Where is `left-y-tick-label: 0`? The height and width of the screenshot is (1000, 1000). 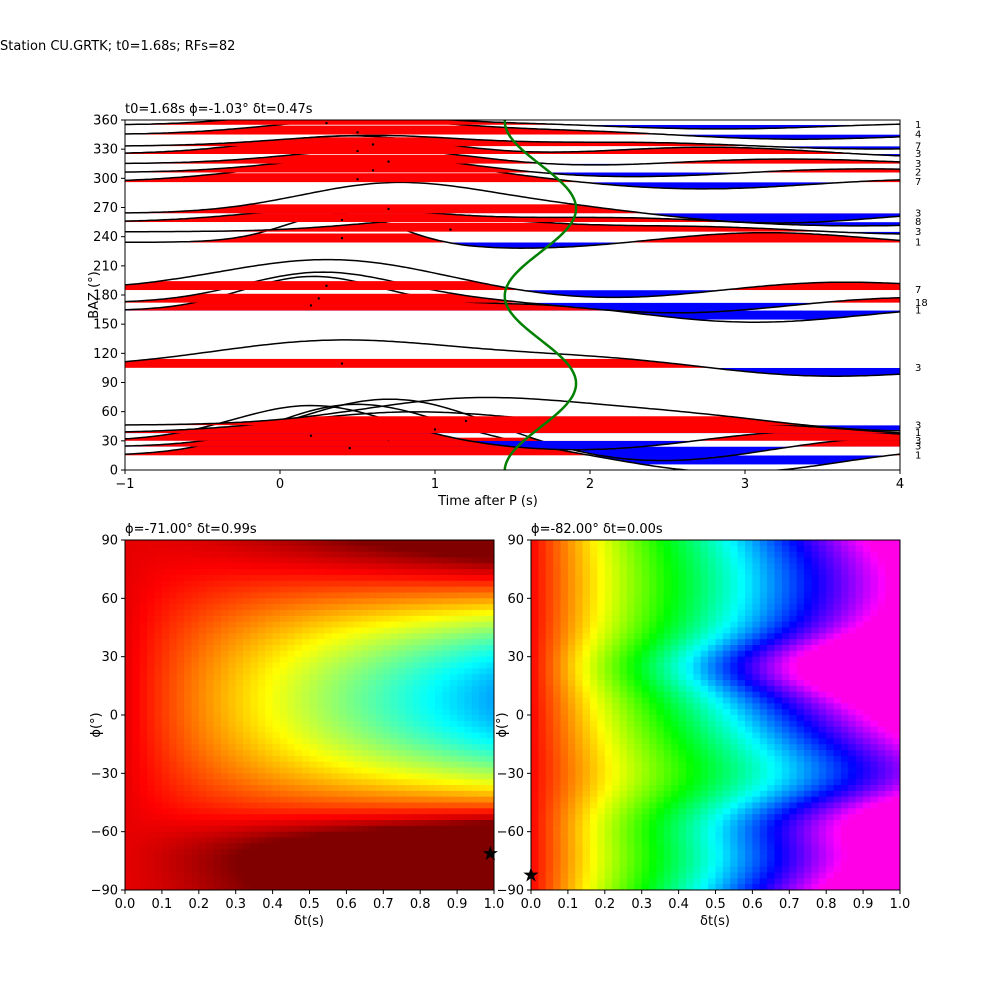
left-y-tick-label: 0 is located at coordinates (114, 716).